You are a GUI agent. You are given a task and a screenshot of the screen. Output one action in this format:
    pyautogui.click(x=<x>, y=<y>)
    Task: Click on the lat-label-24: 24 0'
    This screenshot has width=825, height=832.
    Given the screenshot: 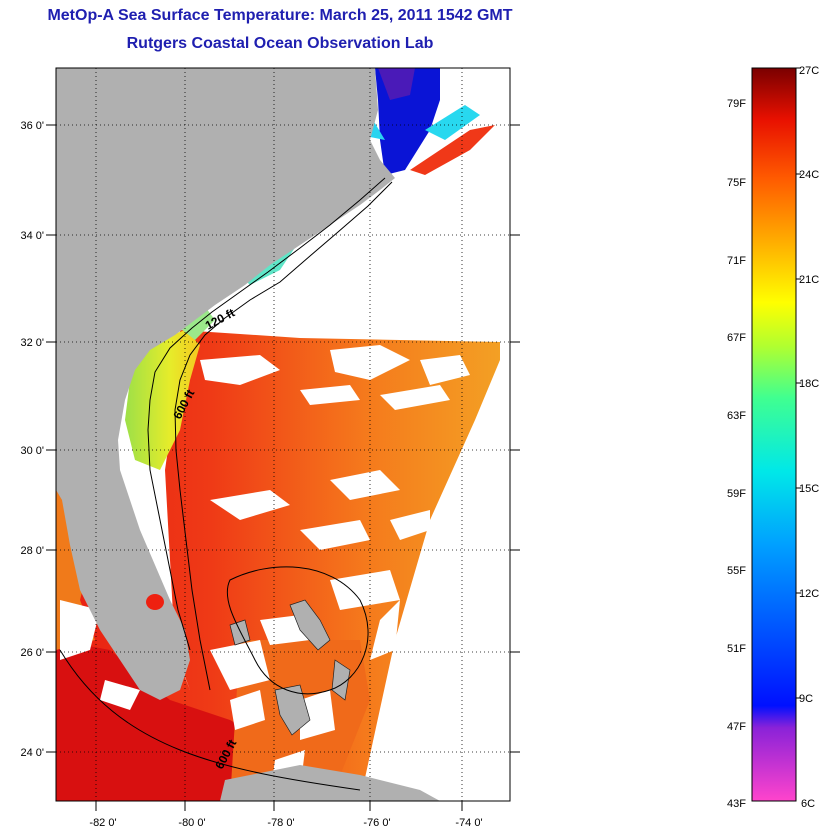 What is the action you would take?
    pyautogui.click(x=32, y=753)
    